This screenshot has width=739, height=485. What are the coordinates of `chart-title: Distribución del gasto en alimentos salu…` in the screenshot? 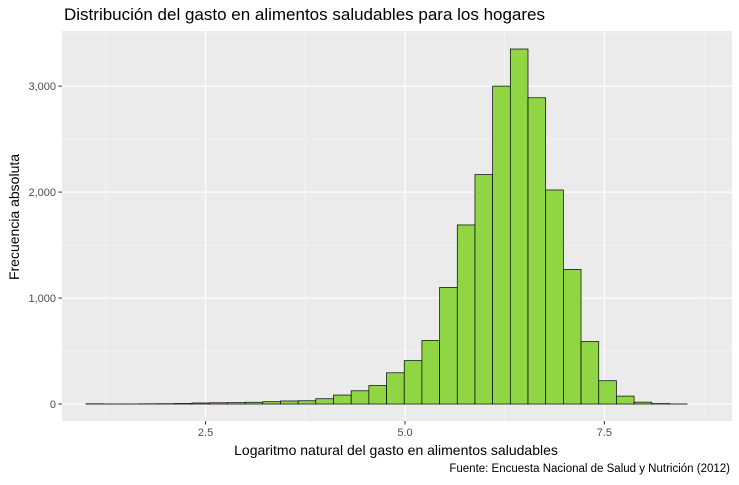 It's located at (305, 14).